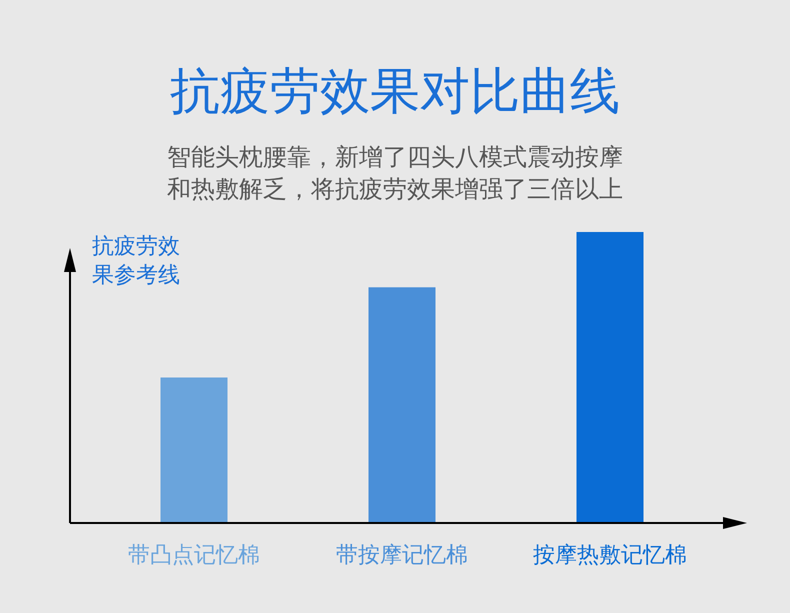  I want to click on x-tick-label: 带按摩记忆棉, so click(402, 555).